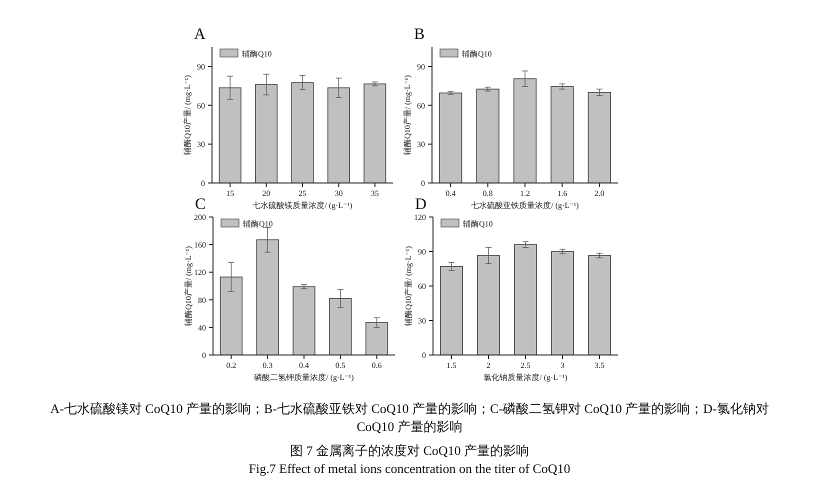 The height and width of the screenshot is (486, 819). I want to click on x-tick-label: 30, so click(338, 193).